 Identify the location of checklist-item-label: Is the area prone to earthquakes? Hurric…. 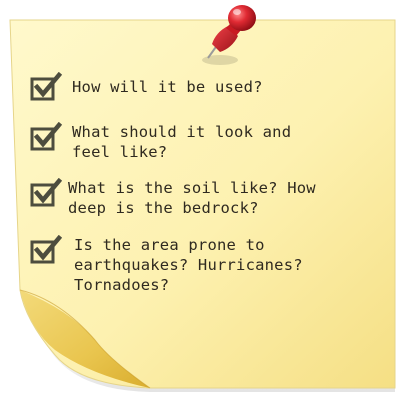
(188, 265).